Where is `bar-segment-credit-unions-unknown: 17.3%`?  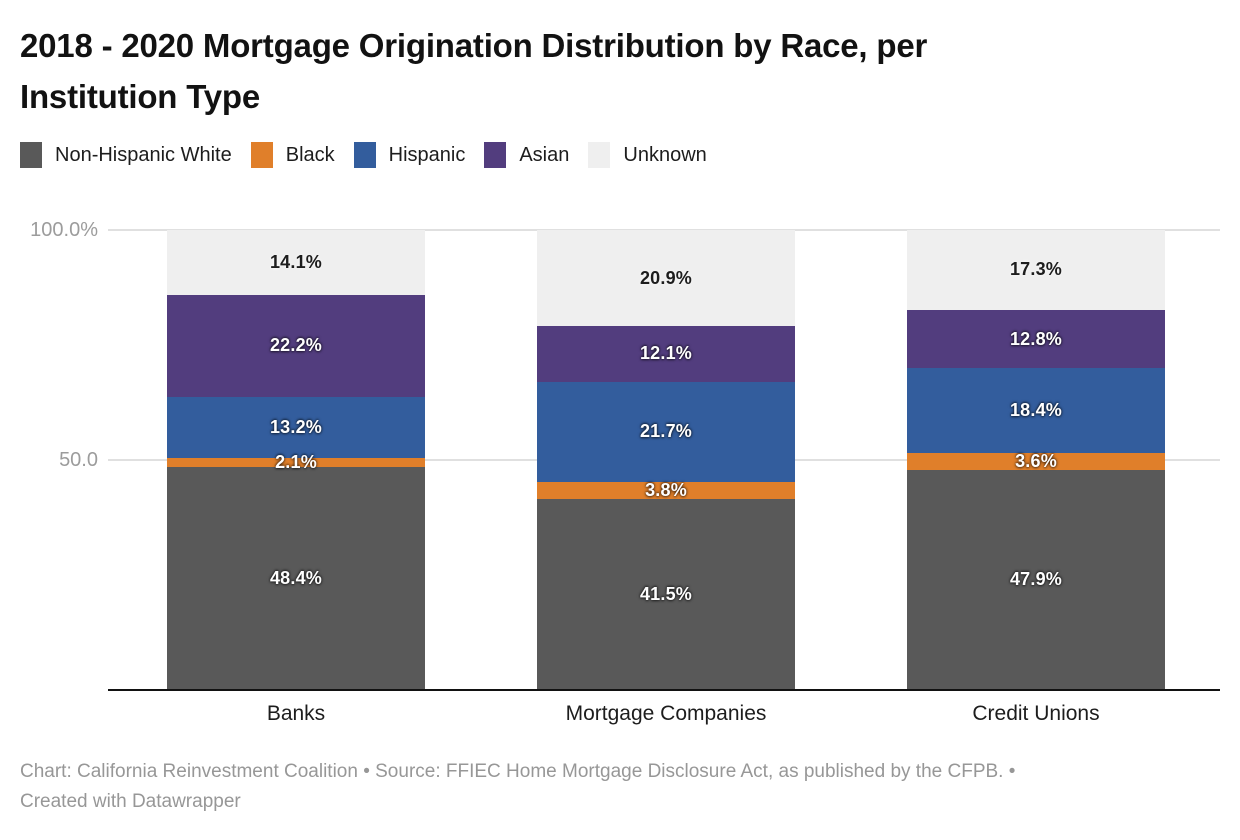
bar-segment-credit-unions-unknown: 17.3% is located at coordinates (1036, 270).